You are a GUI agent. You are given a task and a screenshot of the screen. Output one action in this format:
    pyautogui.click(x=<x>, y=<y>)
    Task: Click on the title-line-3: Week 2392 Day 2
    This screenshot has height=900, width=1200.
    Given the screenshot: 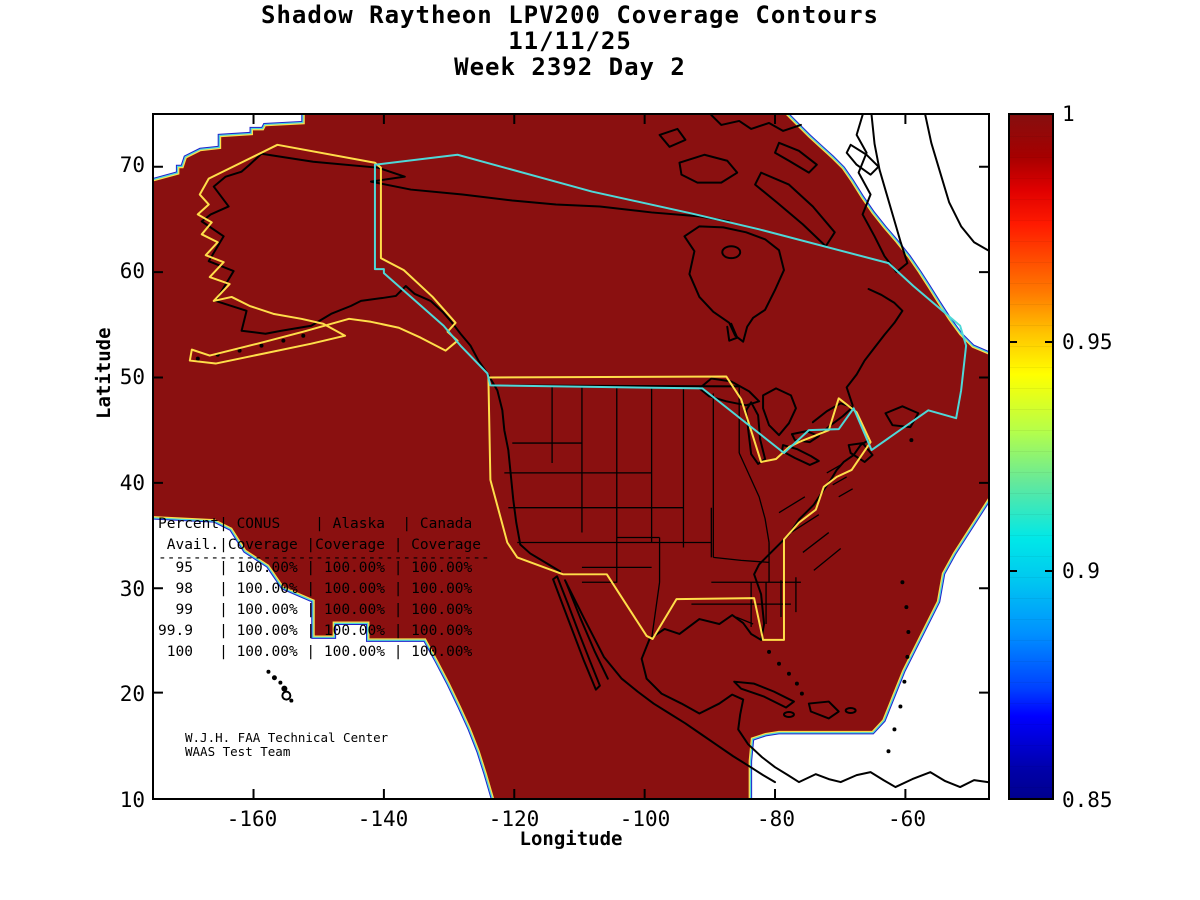 What is the action you would take?
    pyautogui.click(x=570, y=67)
    